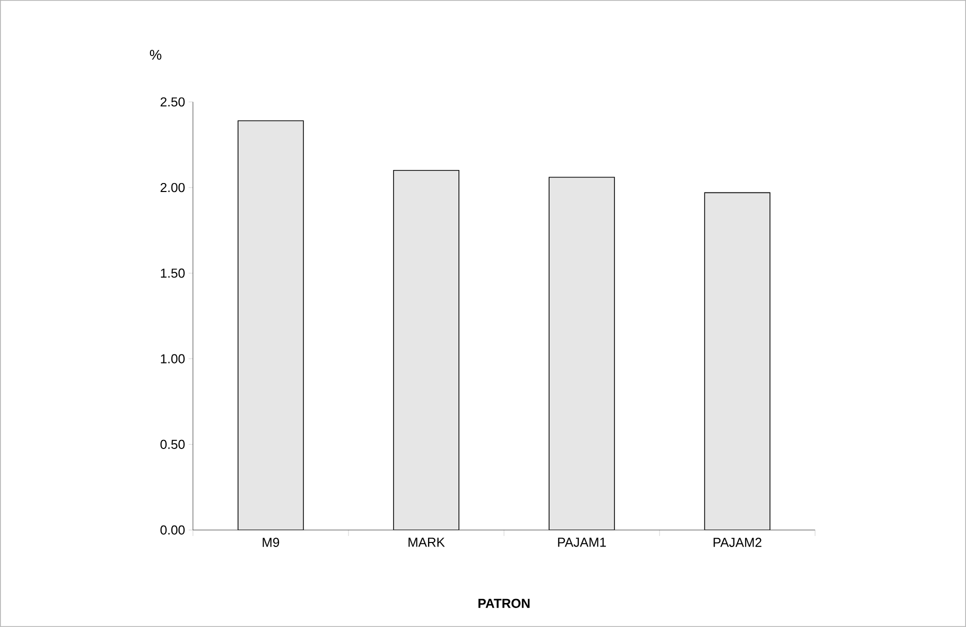  I want to click on x-tick-label: M9, so click(271, 542).